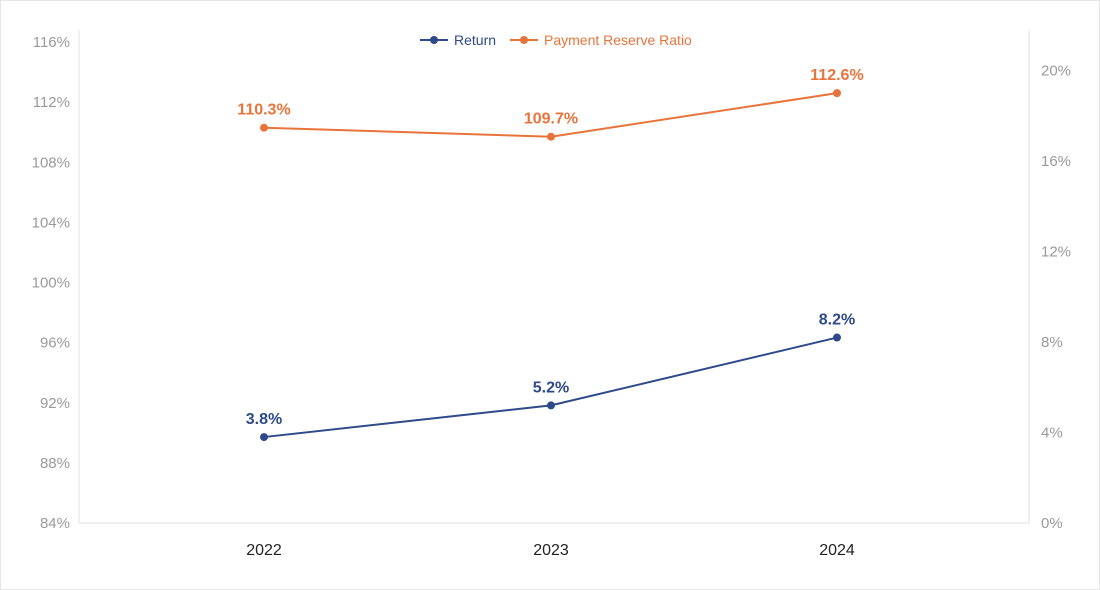 The height and width of the screenshot is (590, 1100). What do you see at coordinates (475, 40) in the screenshot?
I see `return-legend-label: Return` at bounding box center [475, 40].